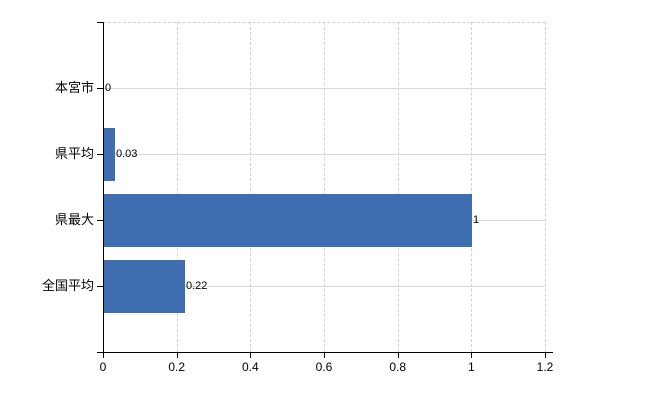 This screenshot has height=400, width=650. Describe the element at coordinates (74, 153) in the screenshot. I see `category-label: 県平均` at that location.